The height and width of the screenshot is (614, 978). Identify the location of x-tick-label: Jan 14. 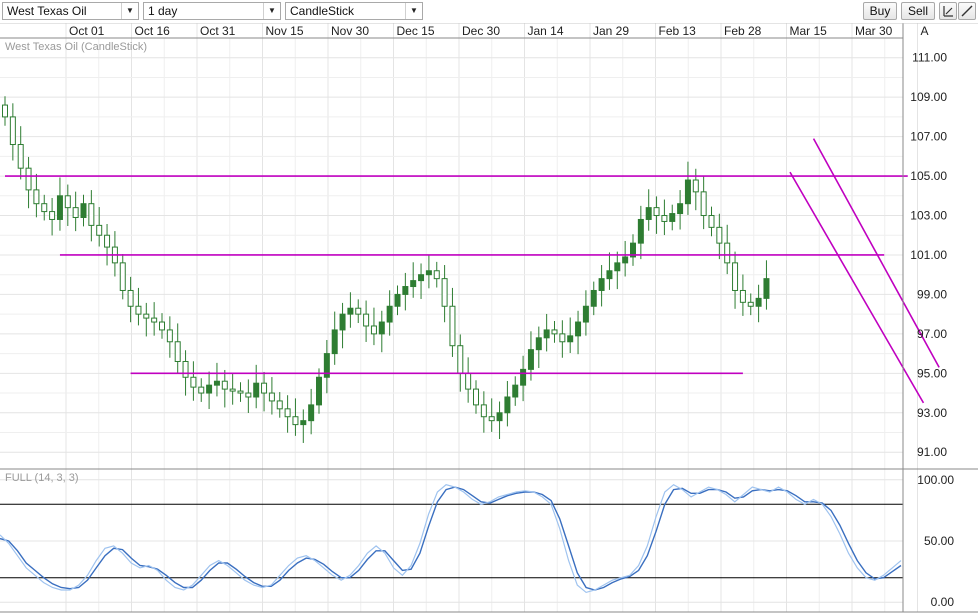
(546, 31).